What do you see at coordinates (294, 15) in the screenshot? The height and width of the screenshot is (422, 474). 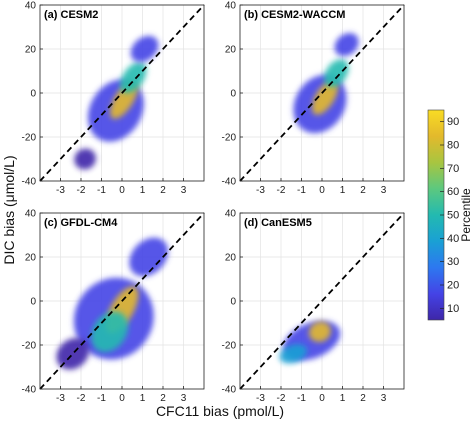 I see `panel-title: (b) CESM2-WACCM` at bounding box center [294, 15].